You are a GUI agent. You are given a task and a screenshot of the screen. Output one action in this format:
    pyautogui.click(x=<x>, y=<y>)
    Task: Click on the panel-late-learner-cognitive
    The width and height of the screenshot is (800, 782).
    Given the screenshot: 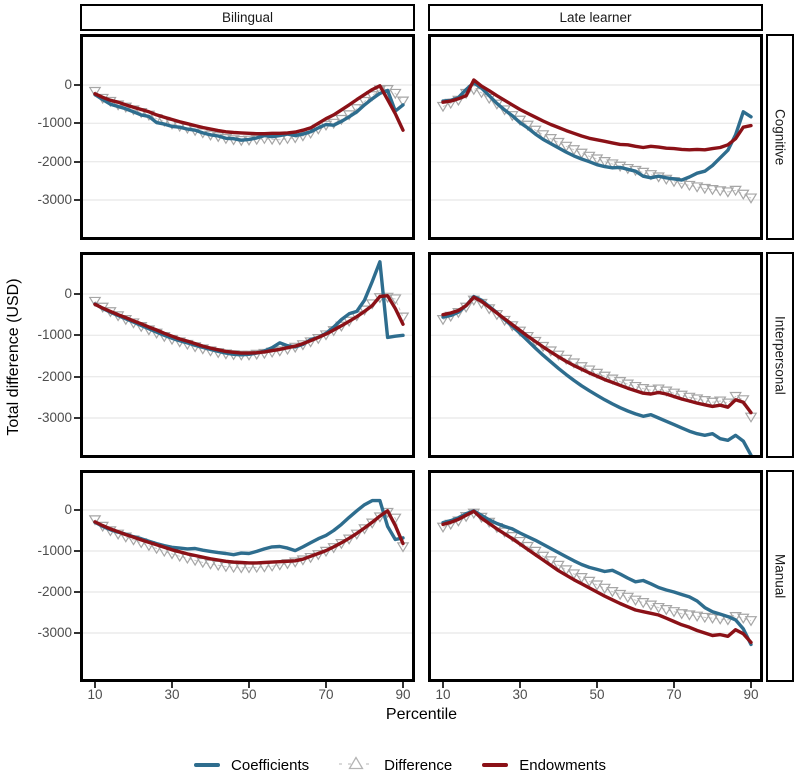 What is the action you would take?
    pyautogui.click(x=595, y=137)
    